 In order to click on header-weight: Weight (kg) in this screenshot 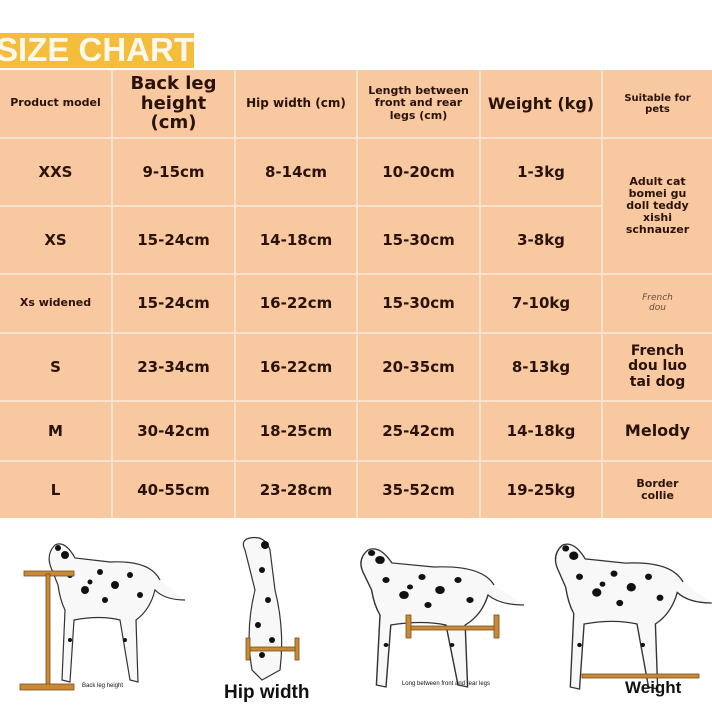, I will do `click(541, 103)`.